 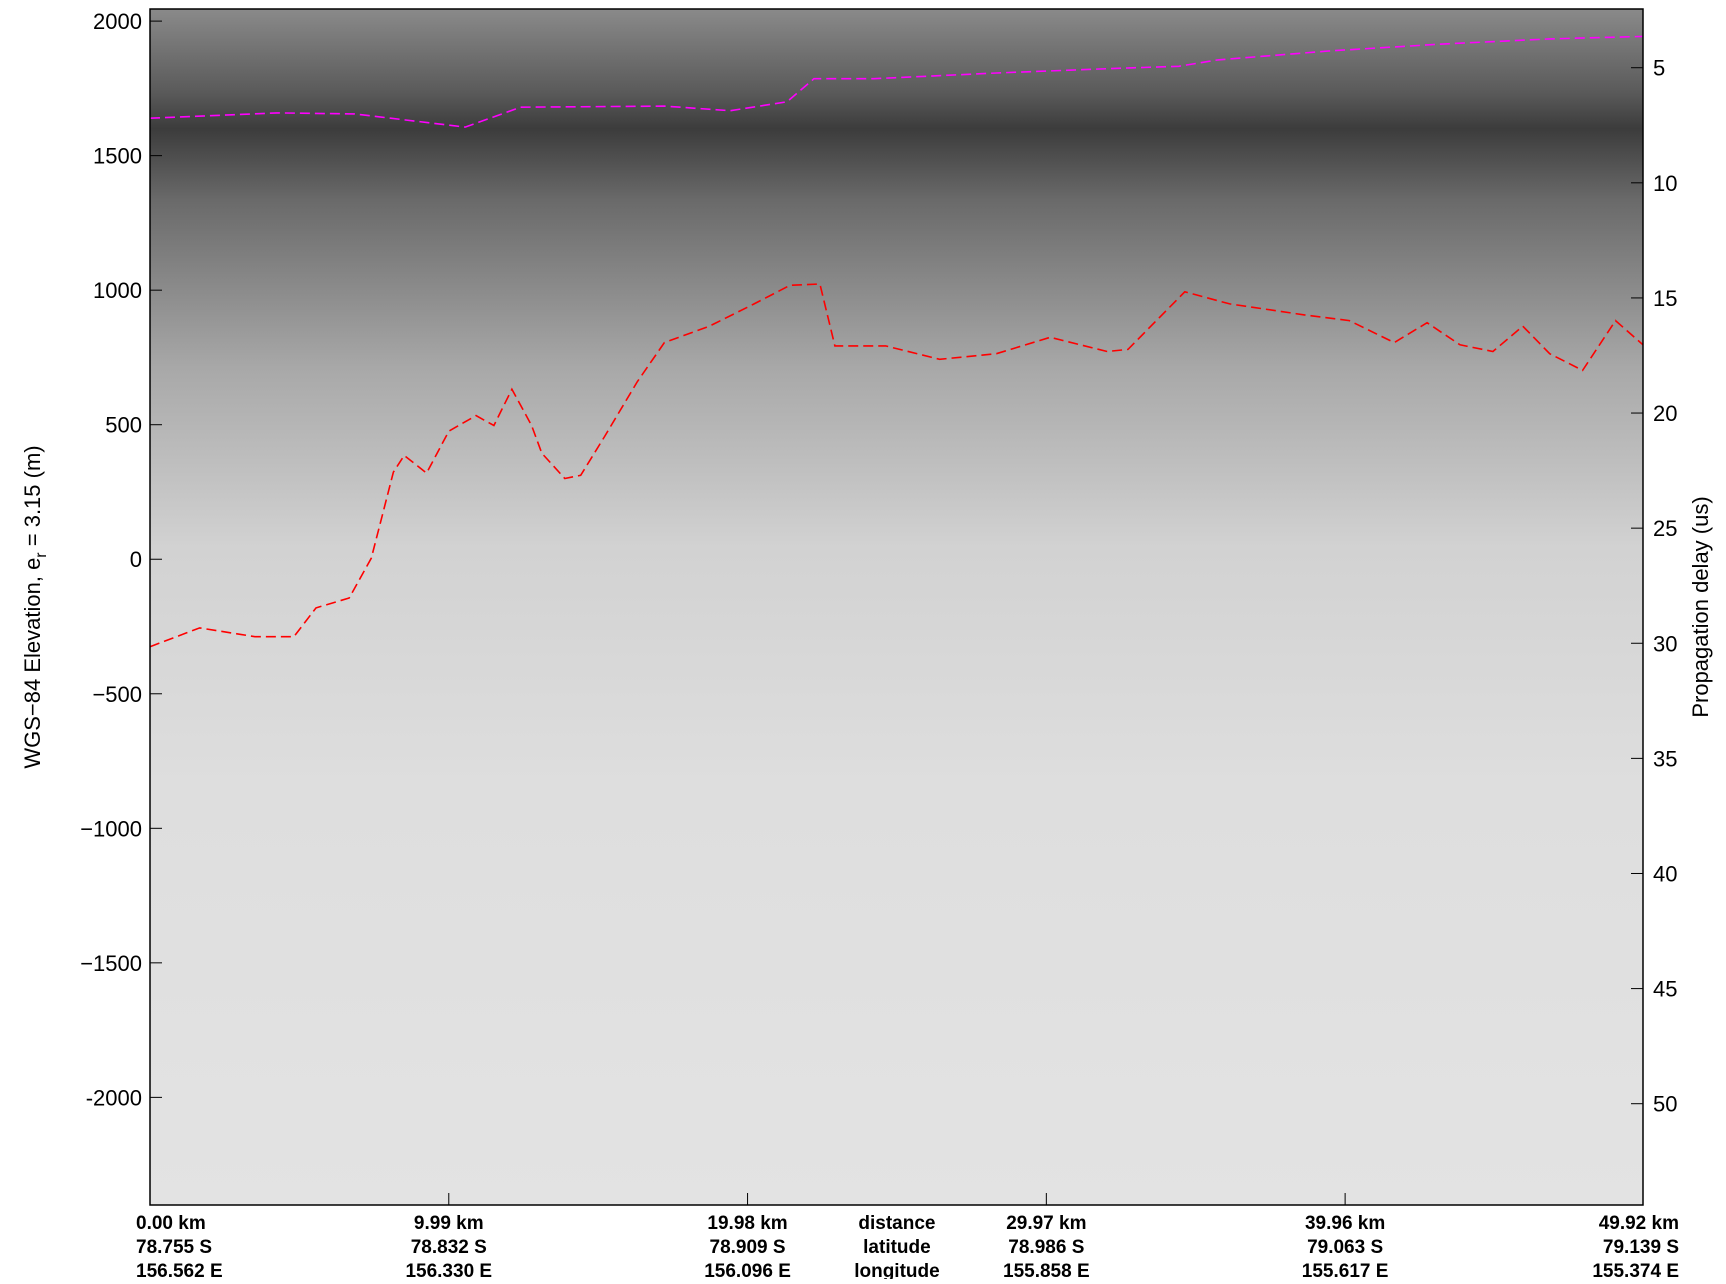 What do you see at coordinates (897, 1247) in the screenshot?
I see `row-label: latitude` at bounding box center [897, 1247].